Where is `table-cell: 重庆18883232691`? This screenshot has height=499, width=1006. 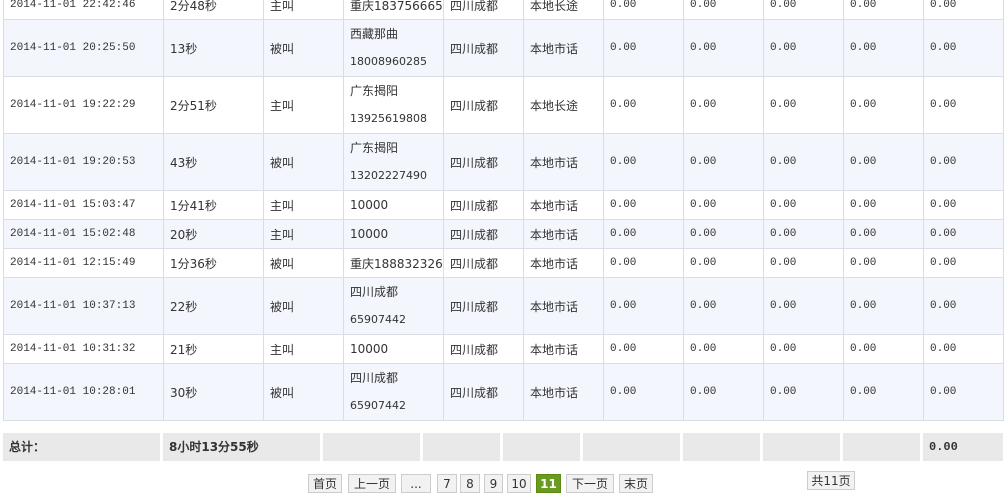 table-cell: 重庆18883232691 is located at coordinates (393, 263).